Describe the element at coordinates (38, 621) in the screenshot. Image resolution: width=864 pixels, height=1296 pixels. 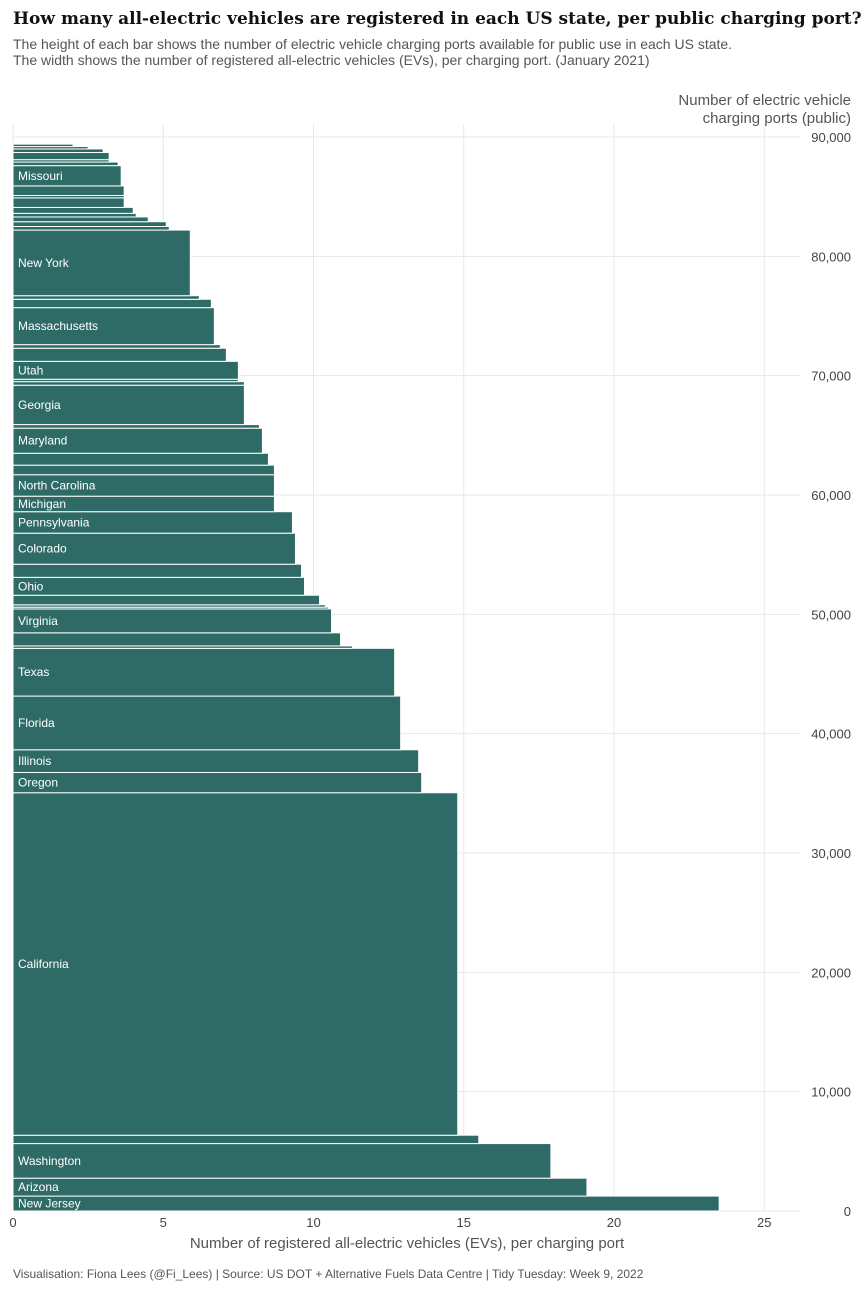
I see `bar-label: Virginia` at that location.